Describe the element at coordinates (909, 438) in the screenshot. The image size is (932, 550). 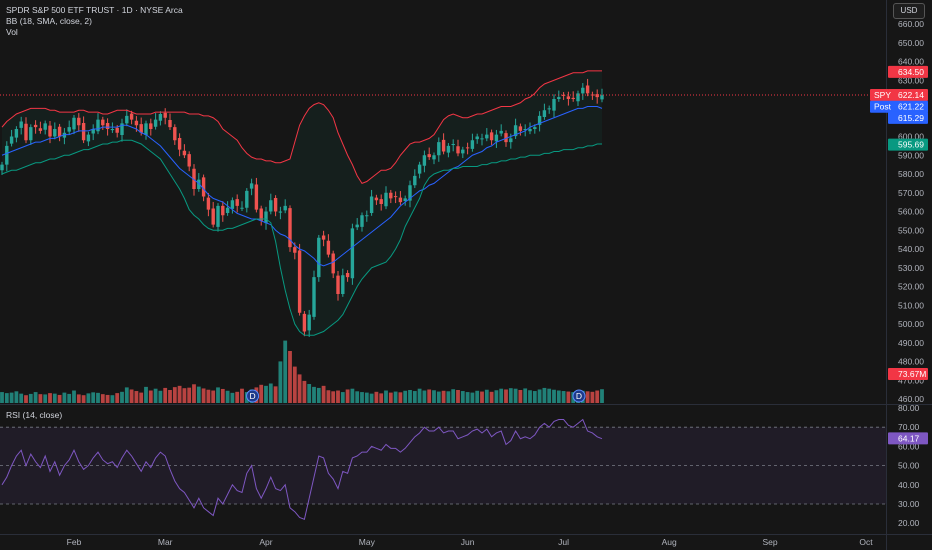
I see `rsi-tag-label: 64.17` at that location.